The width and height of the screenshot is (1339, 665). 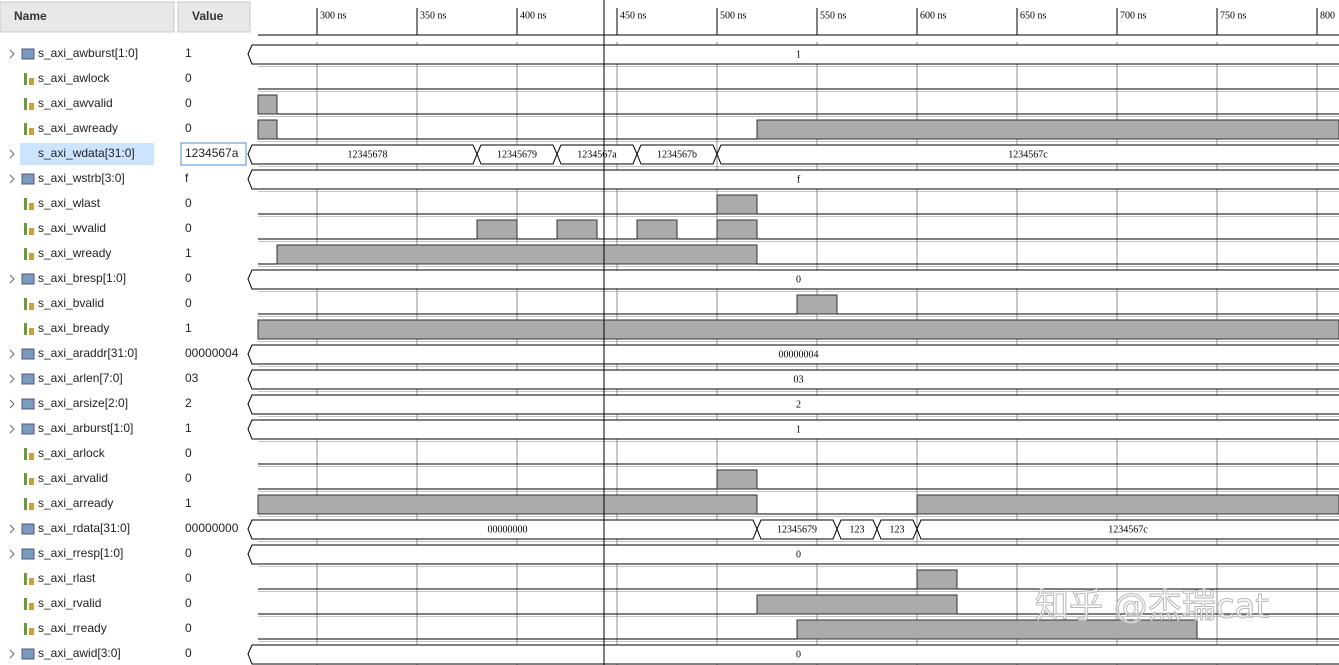 I want to click on signal-name: s_axi_awlock, so click(x=74, y=78).